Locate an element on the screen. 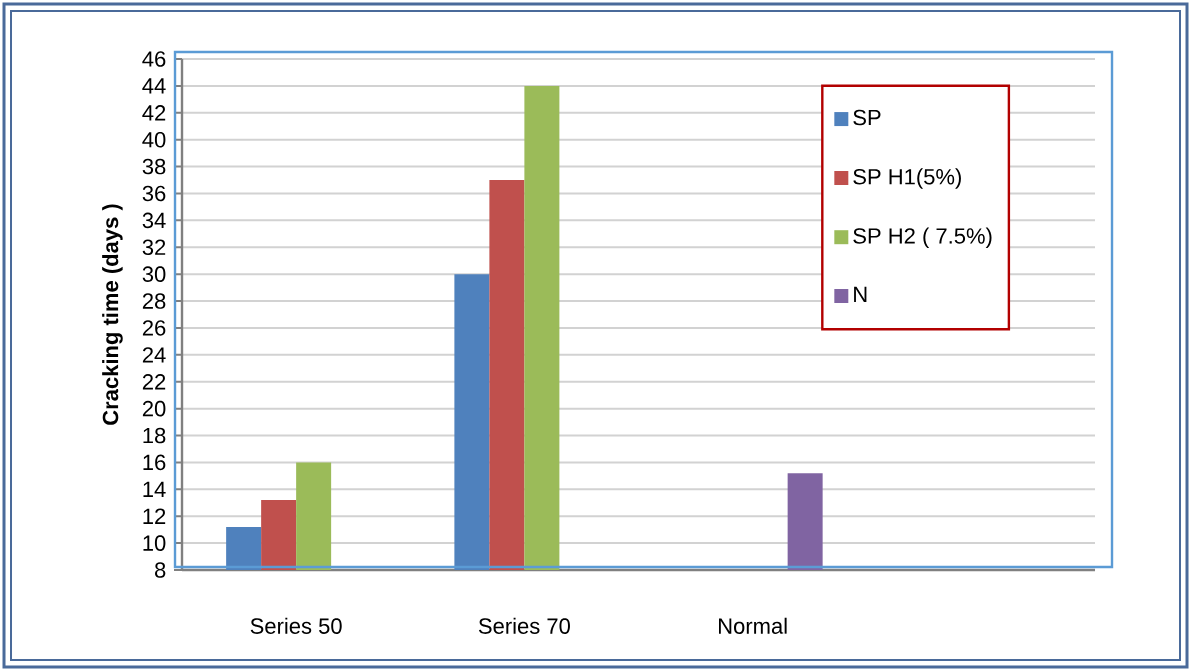 This screenshot has width=1191, height=671. y-tick-label: 24 is located at coordinates (154, 355).